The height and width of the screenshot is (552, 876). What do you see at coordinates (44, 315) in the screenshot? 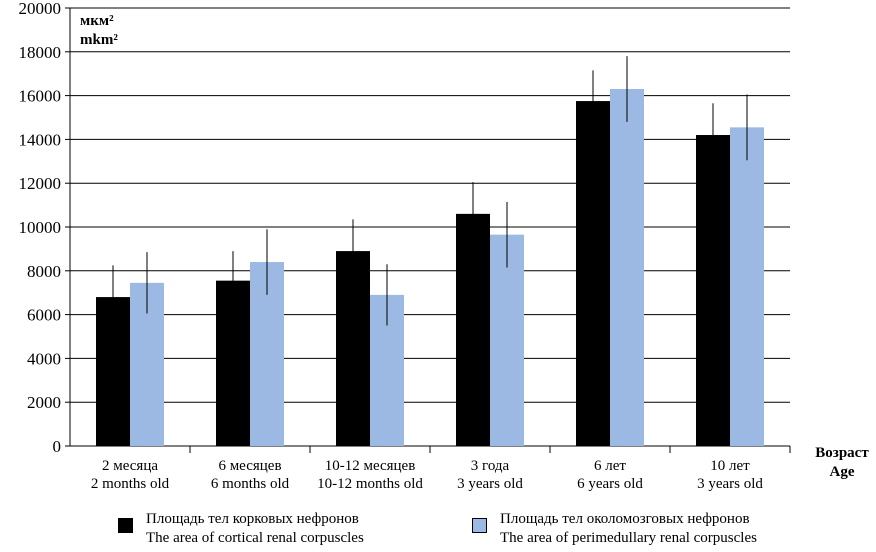
I see `y-tick-label: 6000` at bounding box center [44, 315].